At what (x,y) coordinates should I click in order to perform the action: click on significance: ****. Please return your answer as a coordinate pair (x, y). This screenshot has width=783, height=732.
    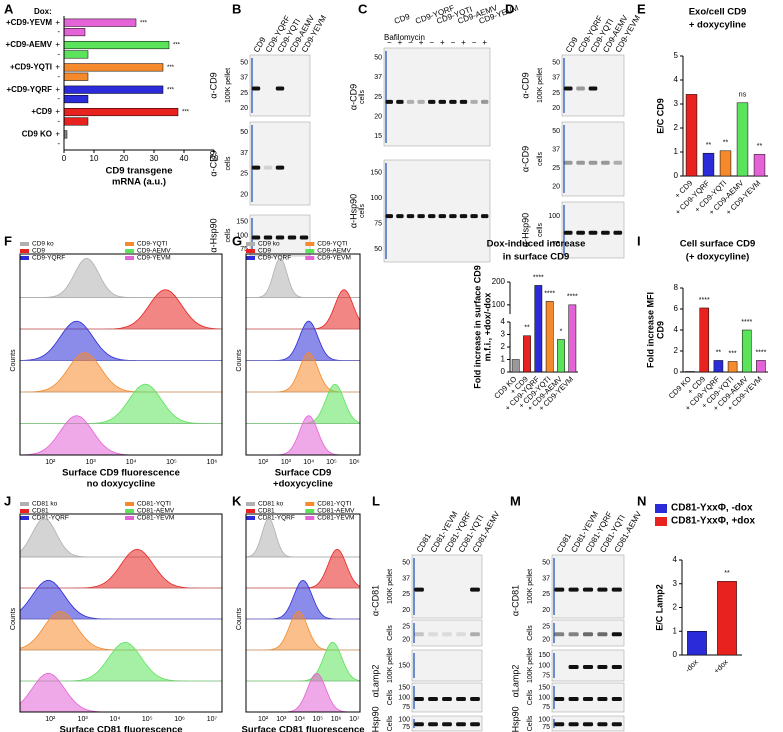
    Looking at the image, I should click on (746, 322).